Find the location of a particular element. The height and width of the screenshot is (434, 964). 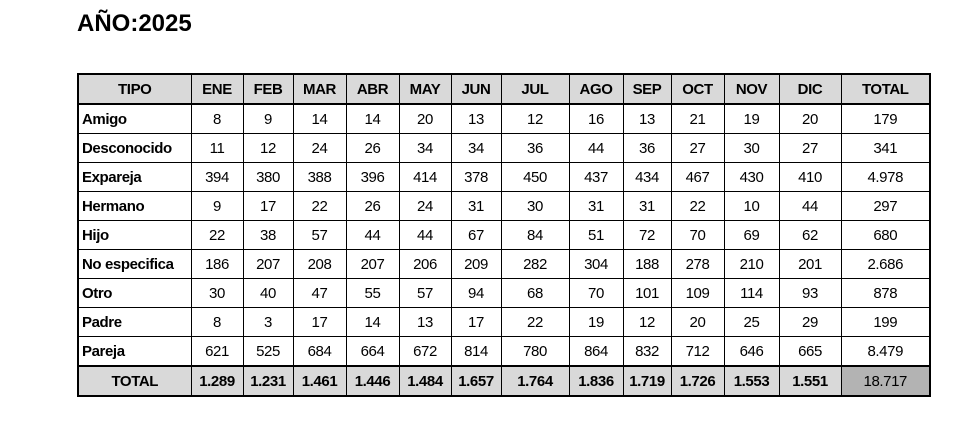

table-cell: 24 is located at coordinates (425, 206).